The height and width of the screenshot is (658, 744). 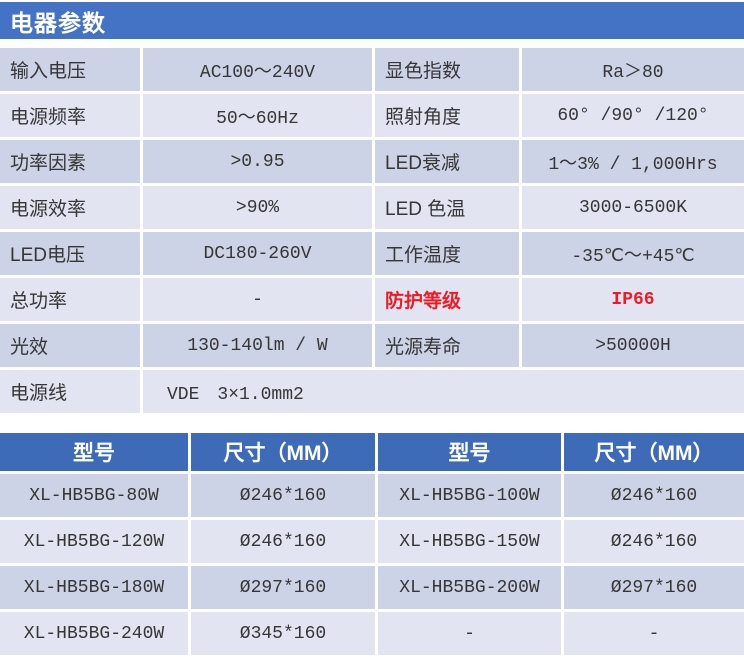 I want to click on spec-label: 工作温度, so click(x=447, y=253).